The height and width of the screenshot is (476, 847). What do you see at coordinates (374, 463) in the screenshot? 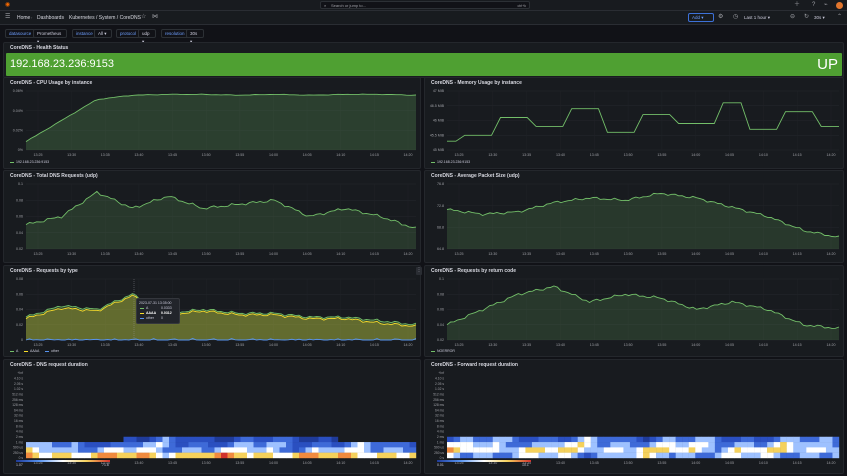
I see `x-tick-label: 14:15` at bounding box center [374, 463].